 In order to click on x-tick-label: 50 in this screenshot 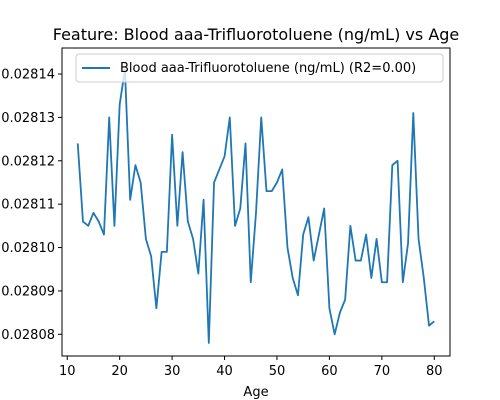, I will do `click(277, 371)`.